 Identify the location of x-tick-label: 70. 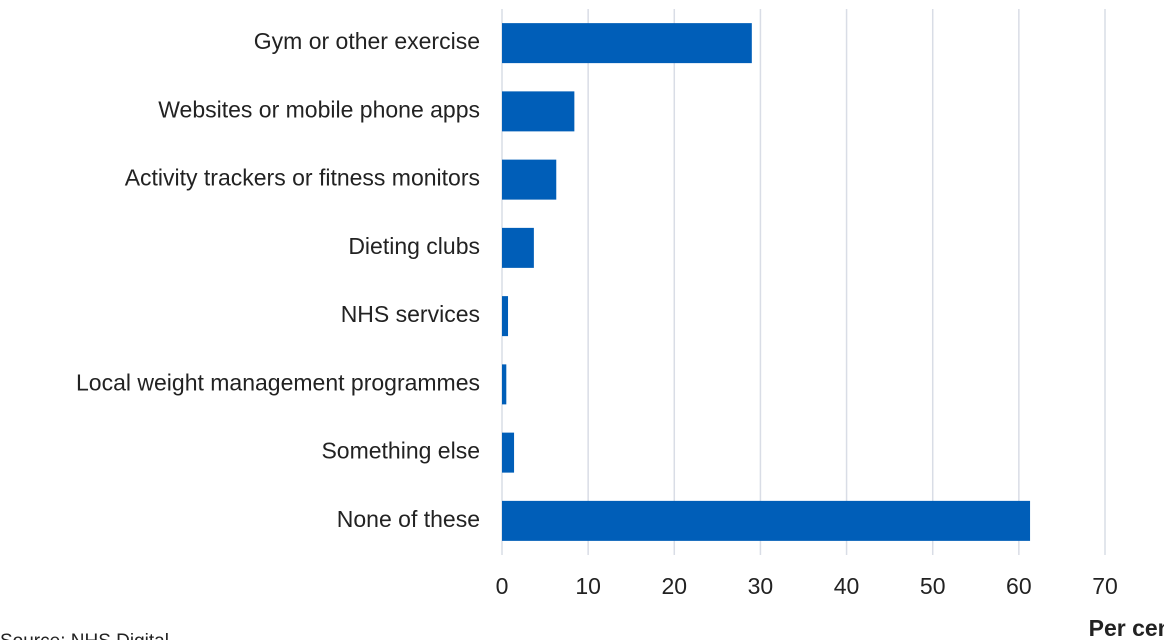
(1105, 586).